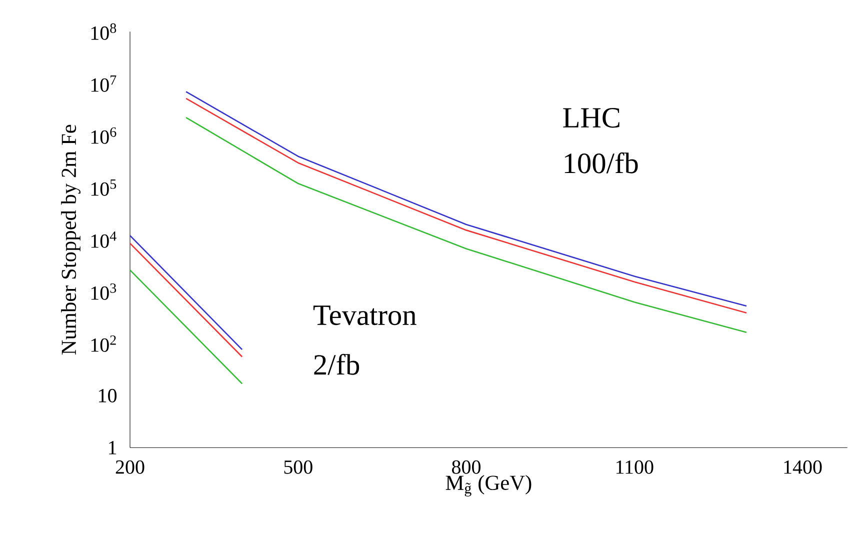 Image resolution: width=848 pixels, height=541 pixels. I want to click on y-tick-label: 10$^{8}$, so click(103, 31).